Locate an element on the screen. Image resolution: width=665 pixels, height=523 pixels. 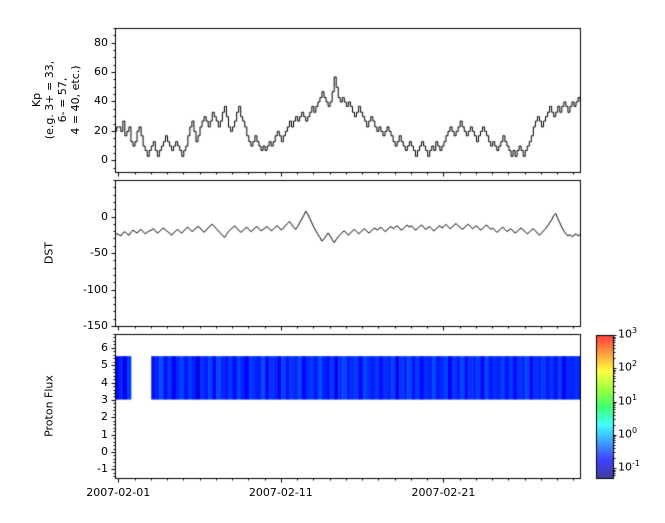
proton-flux-ytick-label: 4 is located at coordinates (104, 382).